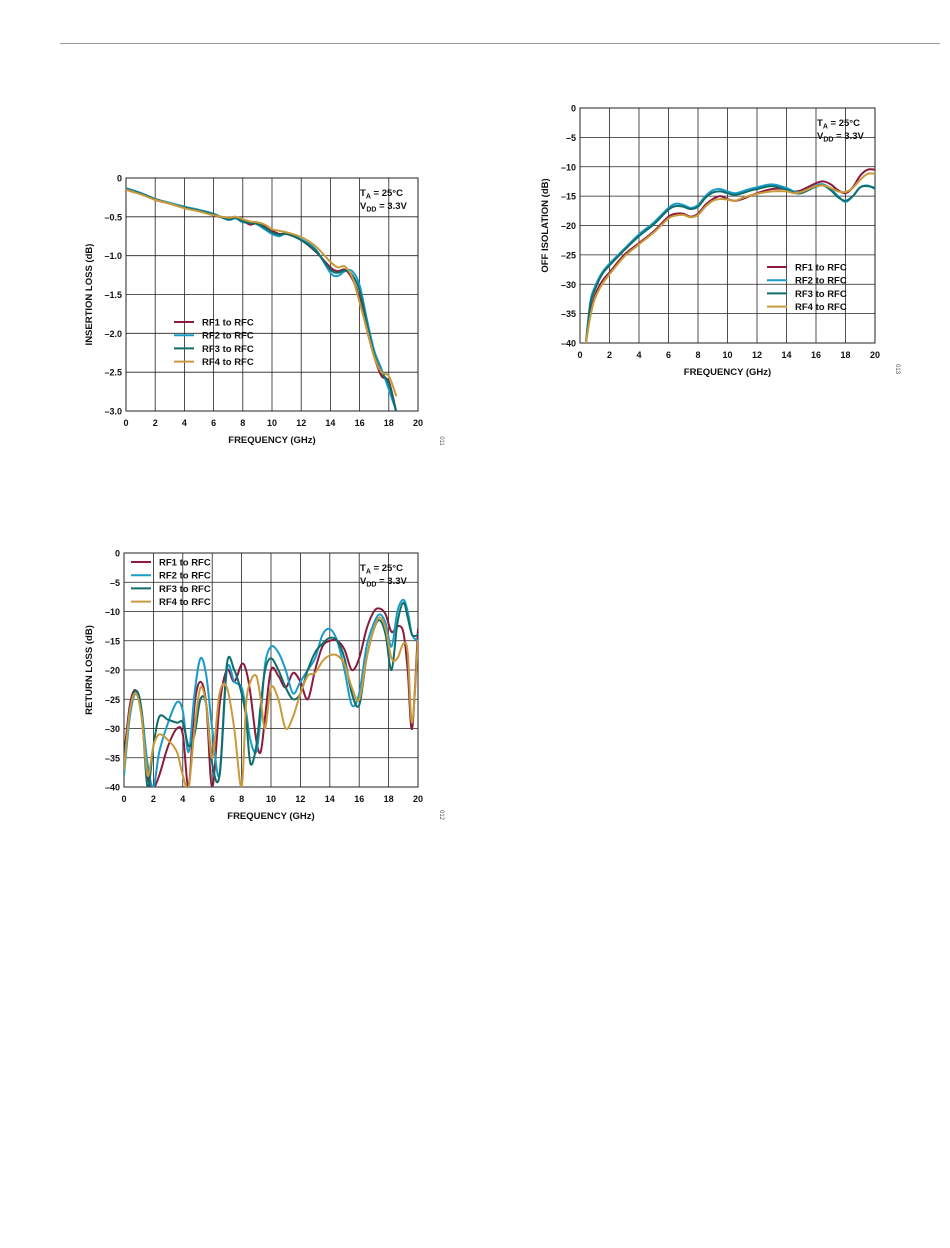 The image size is (950, 1248). I want to click on y-axis-label: RETURN LOSS (dB), so click(89, 670).